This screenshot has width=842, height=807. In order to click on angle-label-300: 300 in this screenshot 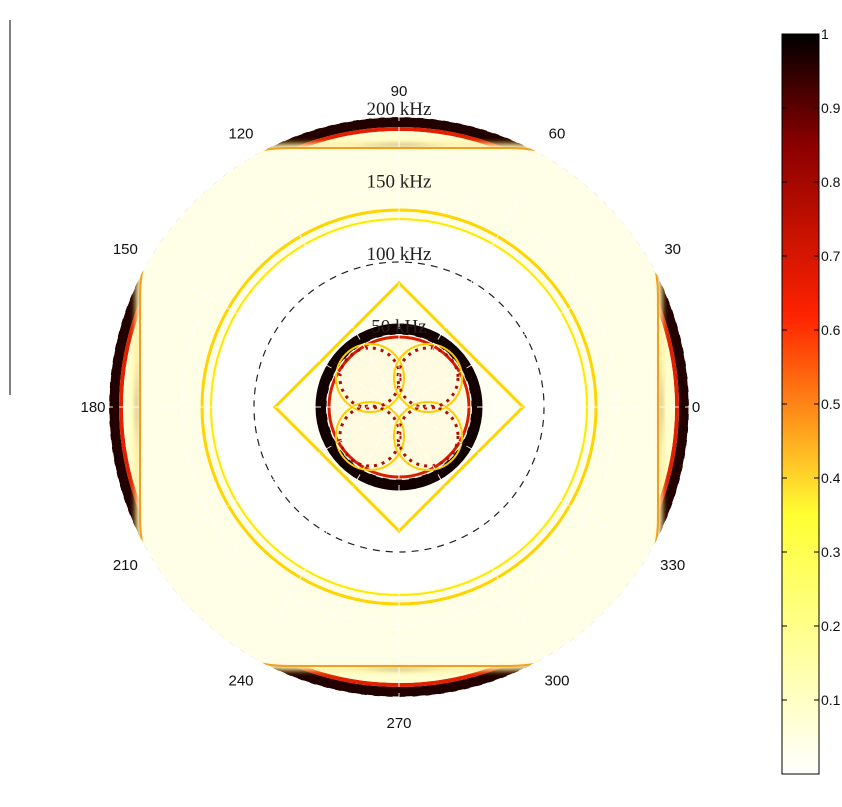, I will do `click(556, 681)`.